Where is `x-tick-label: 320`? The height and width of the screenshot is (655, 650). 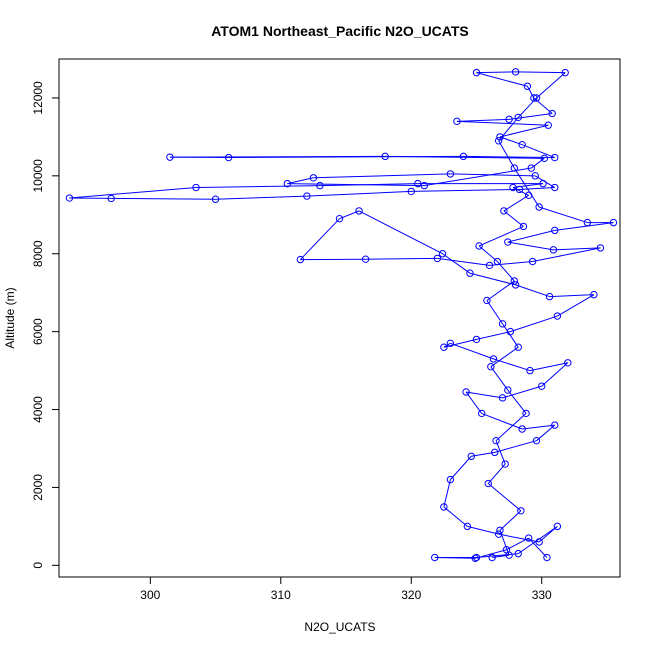 x-tick-label: 320 is located at coordinates (411, 595).